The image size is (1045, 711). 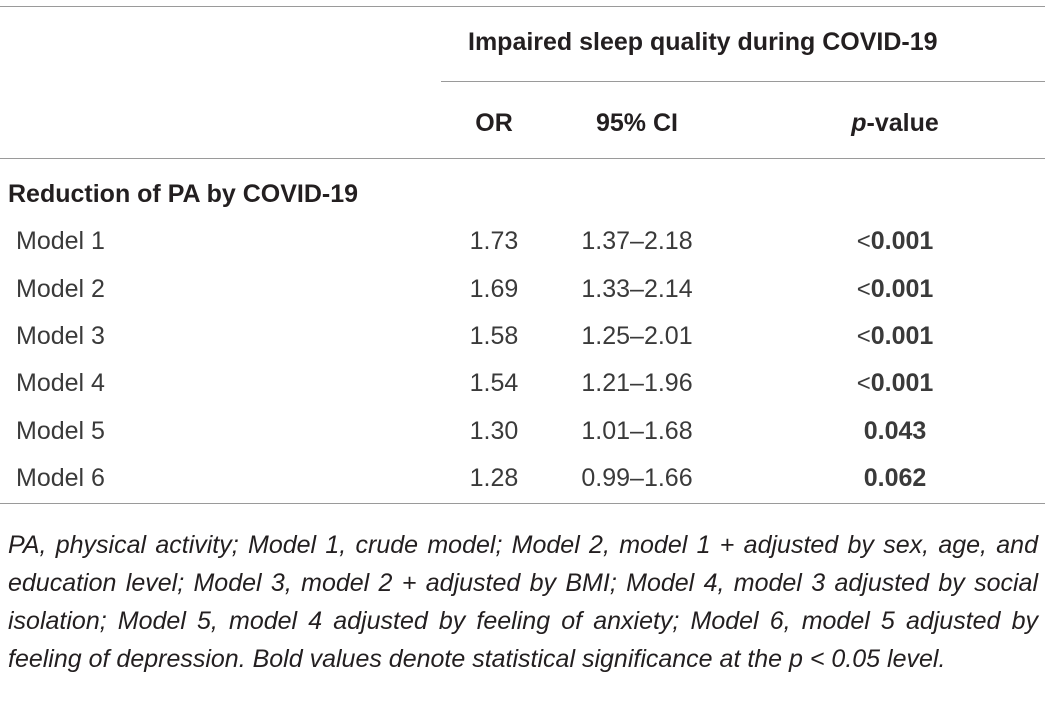 I want to click on row-model: Model 5, so click(x=60, y=431).